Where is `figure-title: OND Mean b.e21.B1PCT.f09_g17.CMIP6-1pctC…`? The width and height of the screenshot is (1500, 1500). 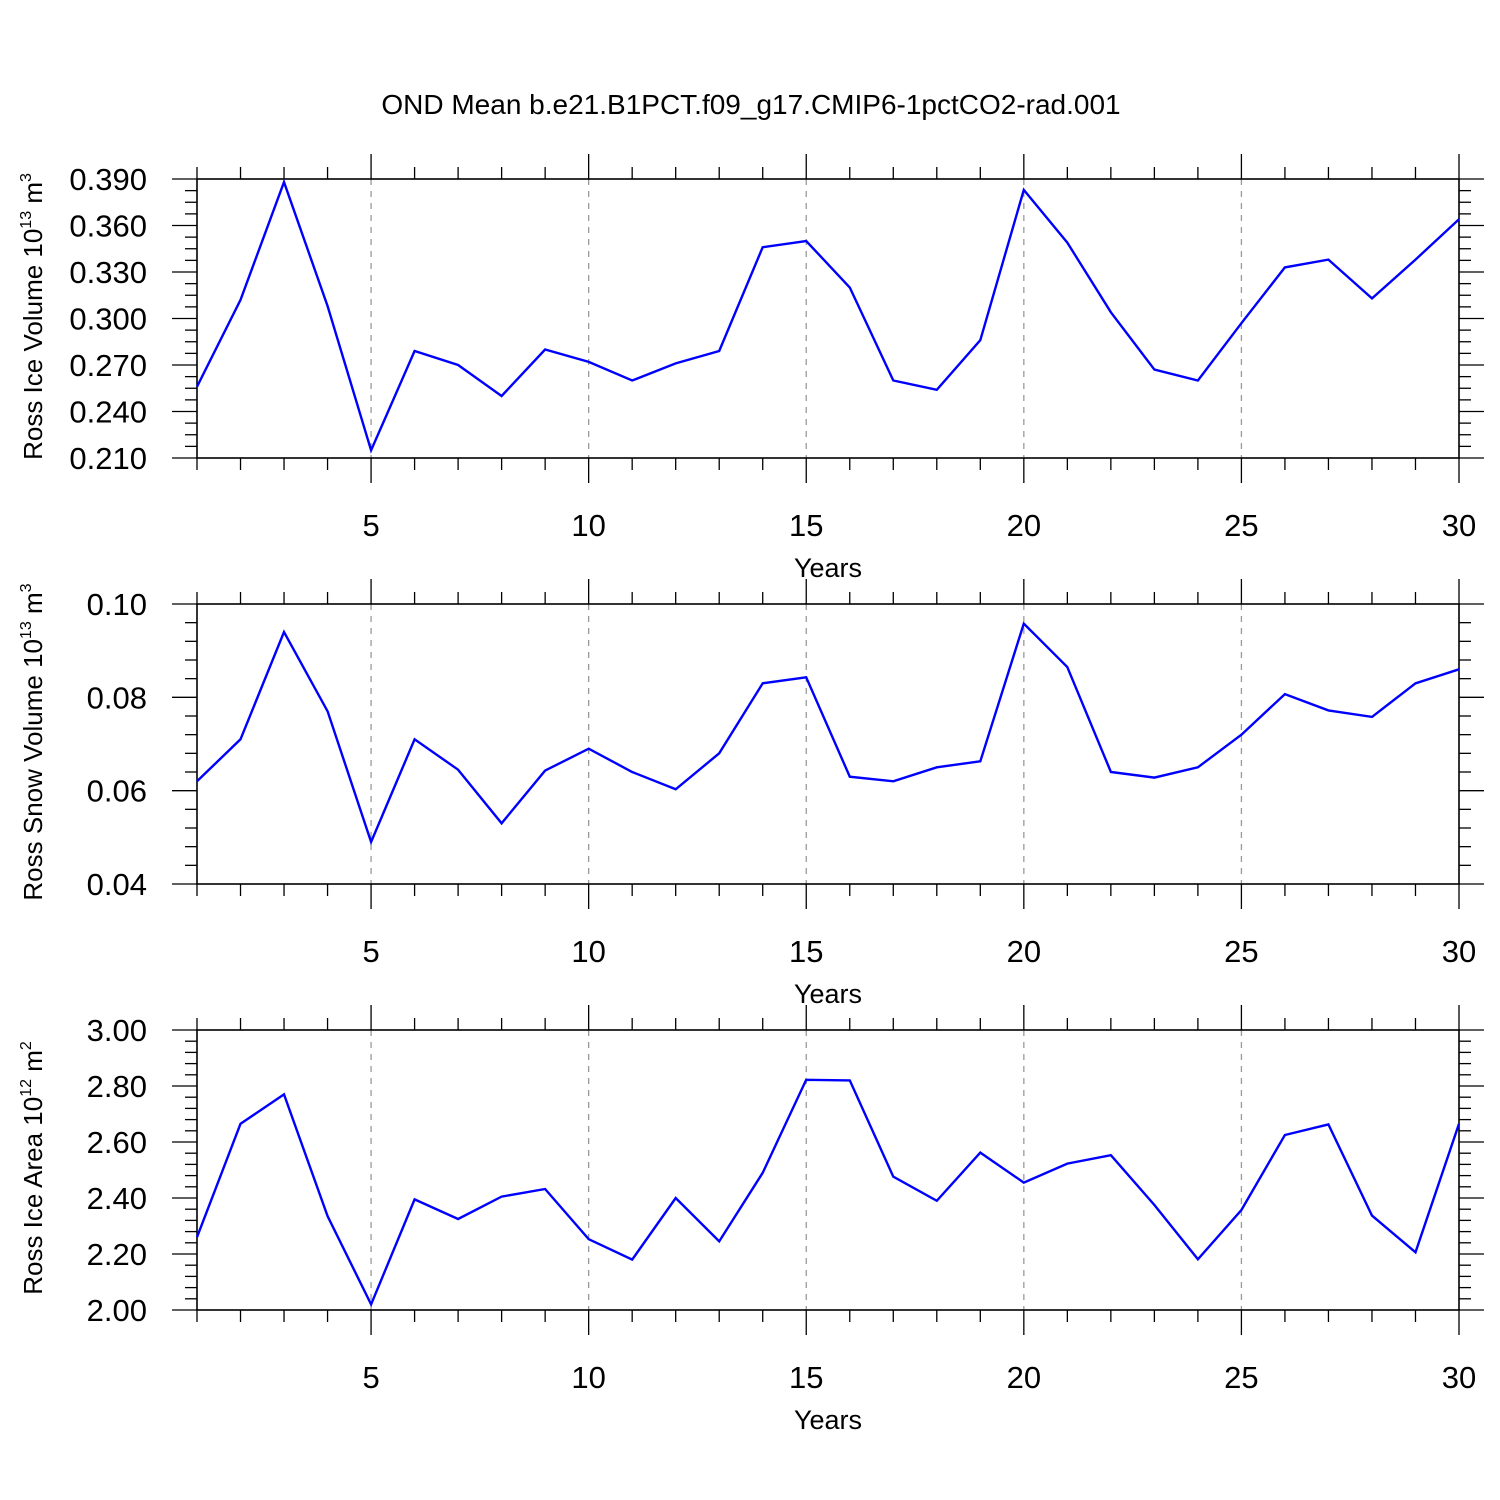 figure-title: OND Mean b.e21.B1PCT.f09_g17.CMIP6-1pctC… is located at coordinates (750, 104).